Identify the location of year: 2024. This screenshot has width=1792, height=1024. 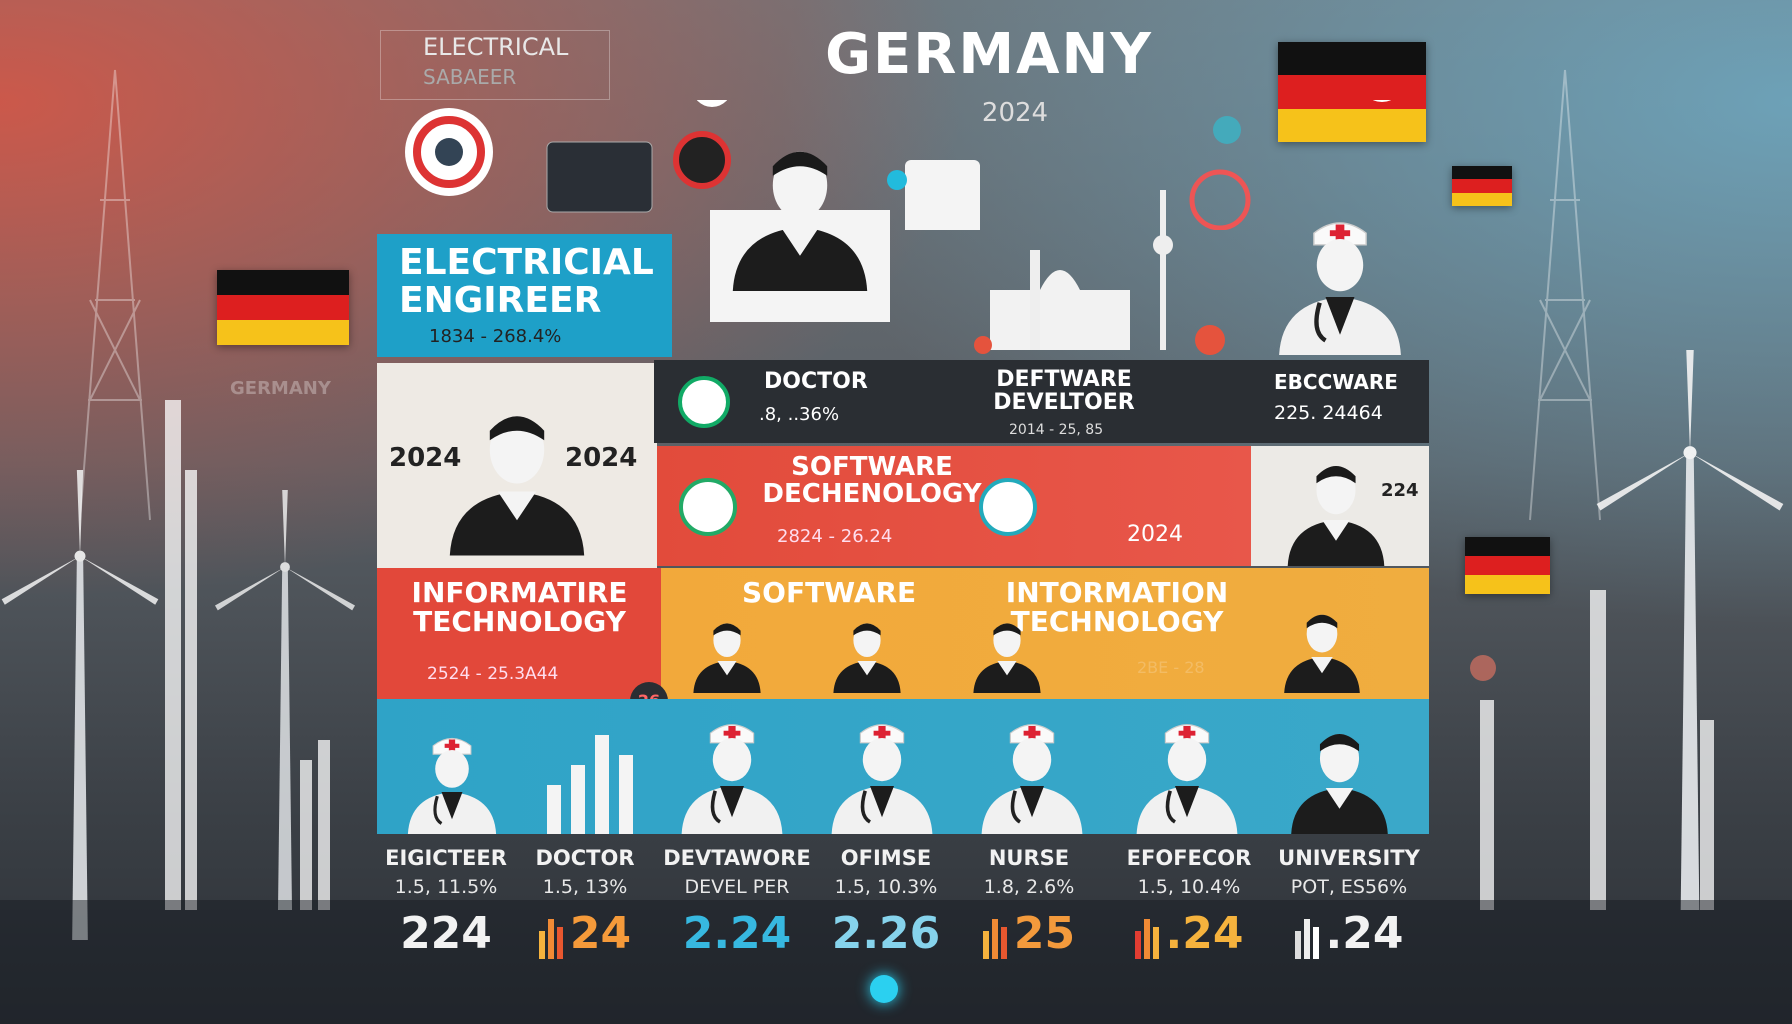
(1015, 113).